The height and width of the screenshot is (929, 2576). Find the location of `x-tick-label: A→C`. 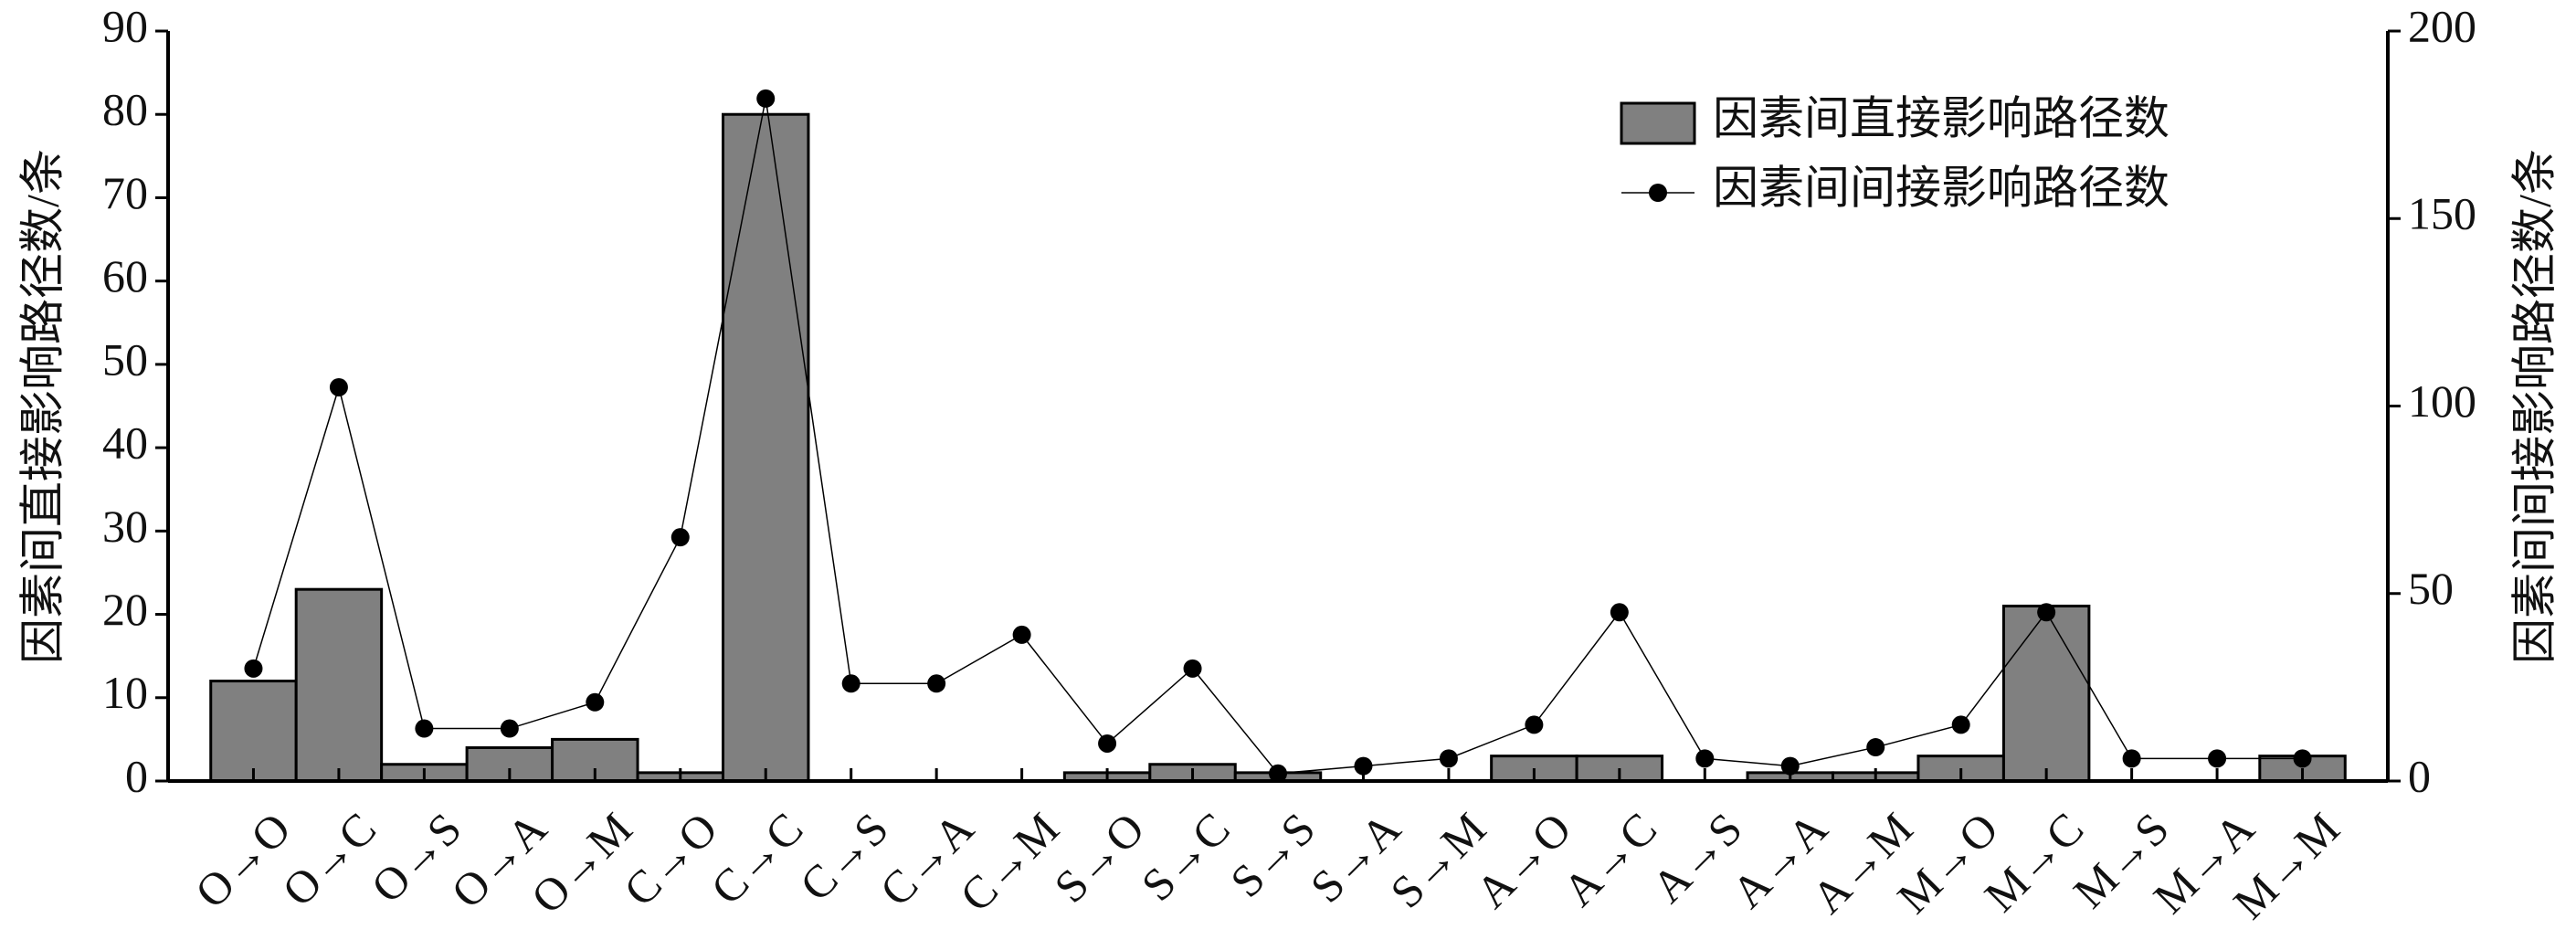

x-tick-label: A→C is located at coordinates (1609, 860).